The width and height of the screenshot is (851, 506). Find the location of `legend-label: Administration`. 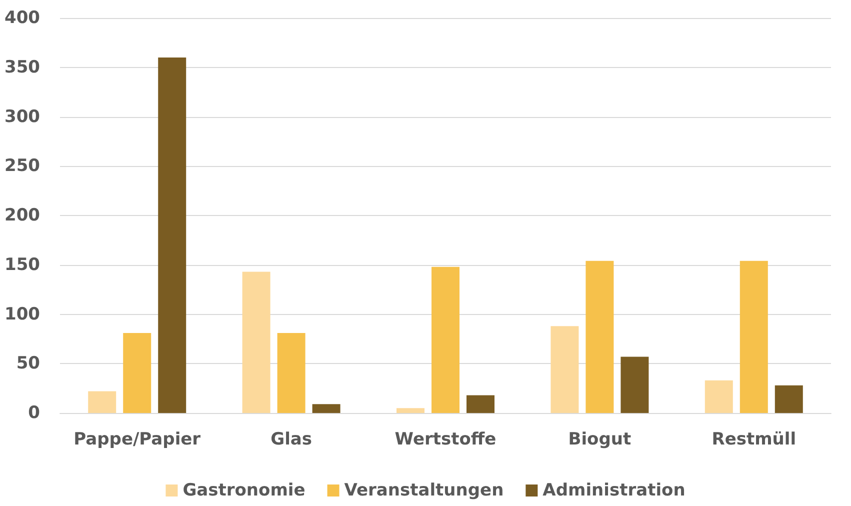

legend-label: Administration is located at coordinates (614, 490).